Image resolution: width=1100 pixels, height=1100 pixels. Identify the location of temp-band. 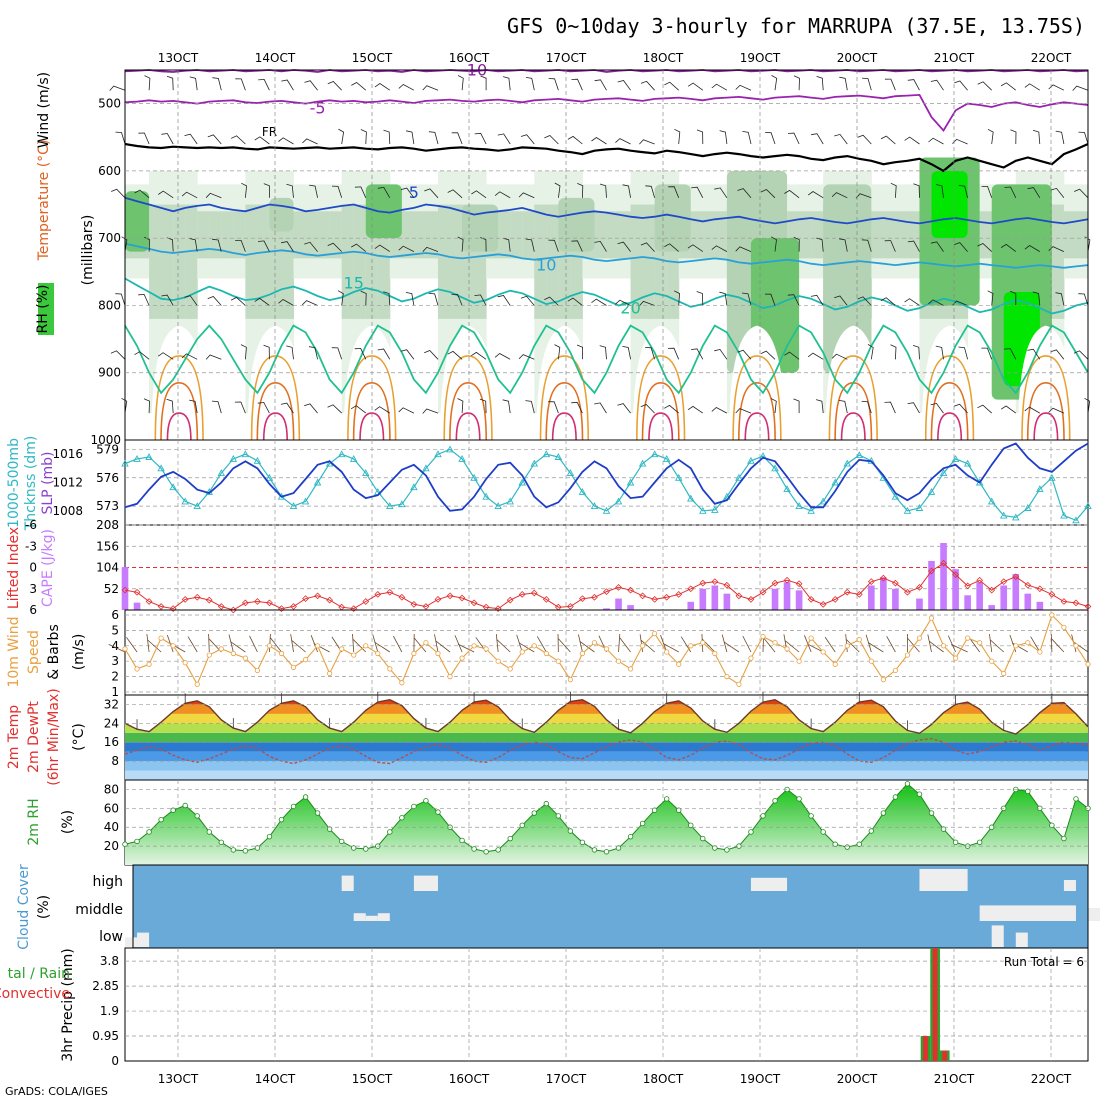
(606, 728).